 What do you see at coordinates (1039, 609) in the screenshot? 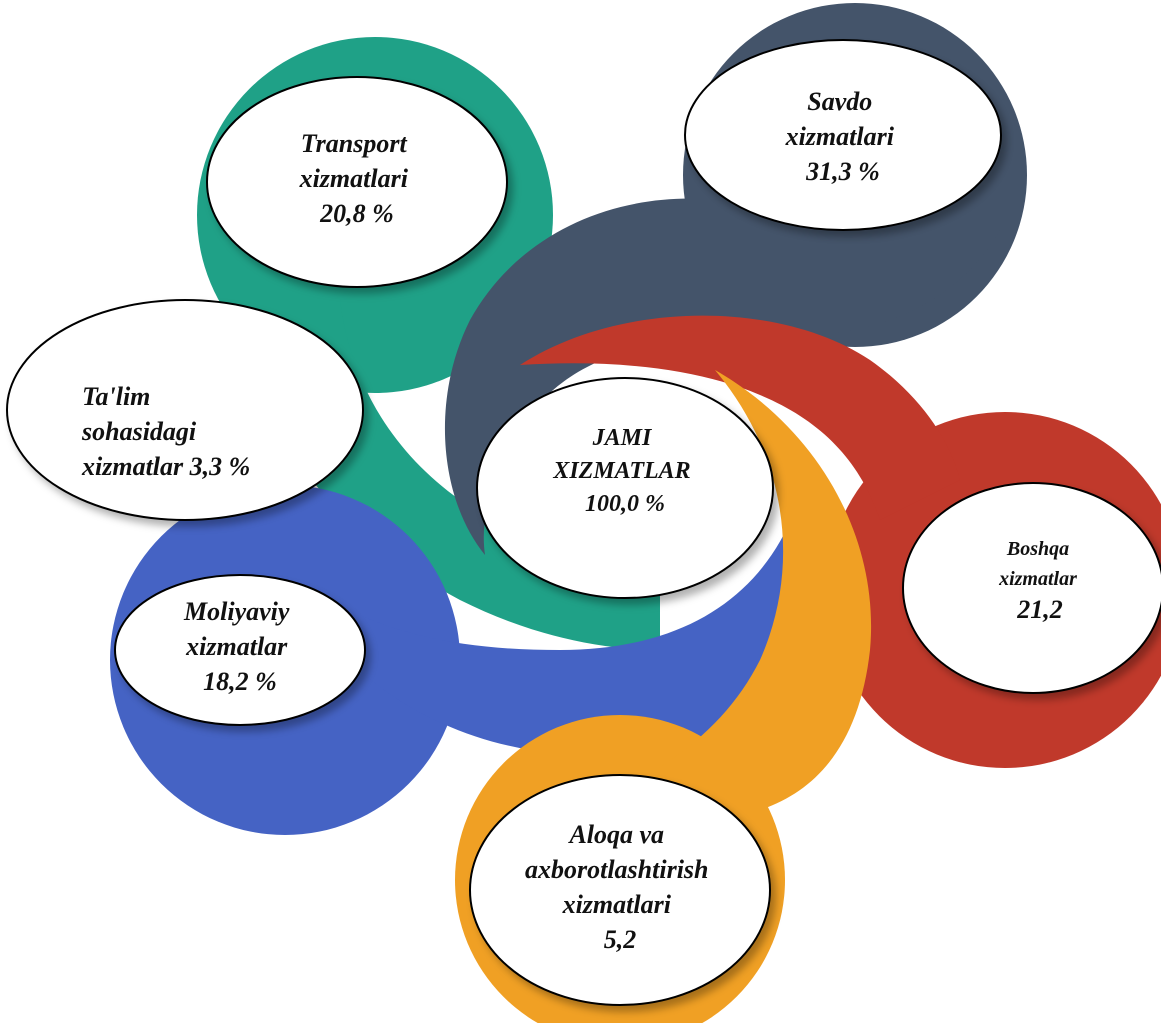
I see `boshqa-line-3: 21,2` at bounding box center [1039, 609].